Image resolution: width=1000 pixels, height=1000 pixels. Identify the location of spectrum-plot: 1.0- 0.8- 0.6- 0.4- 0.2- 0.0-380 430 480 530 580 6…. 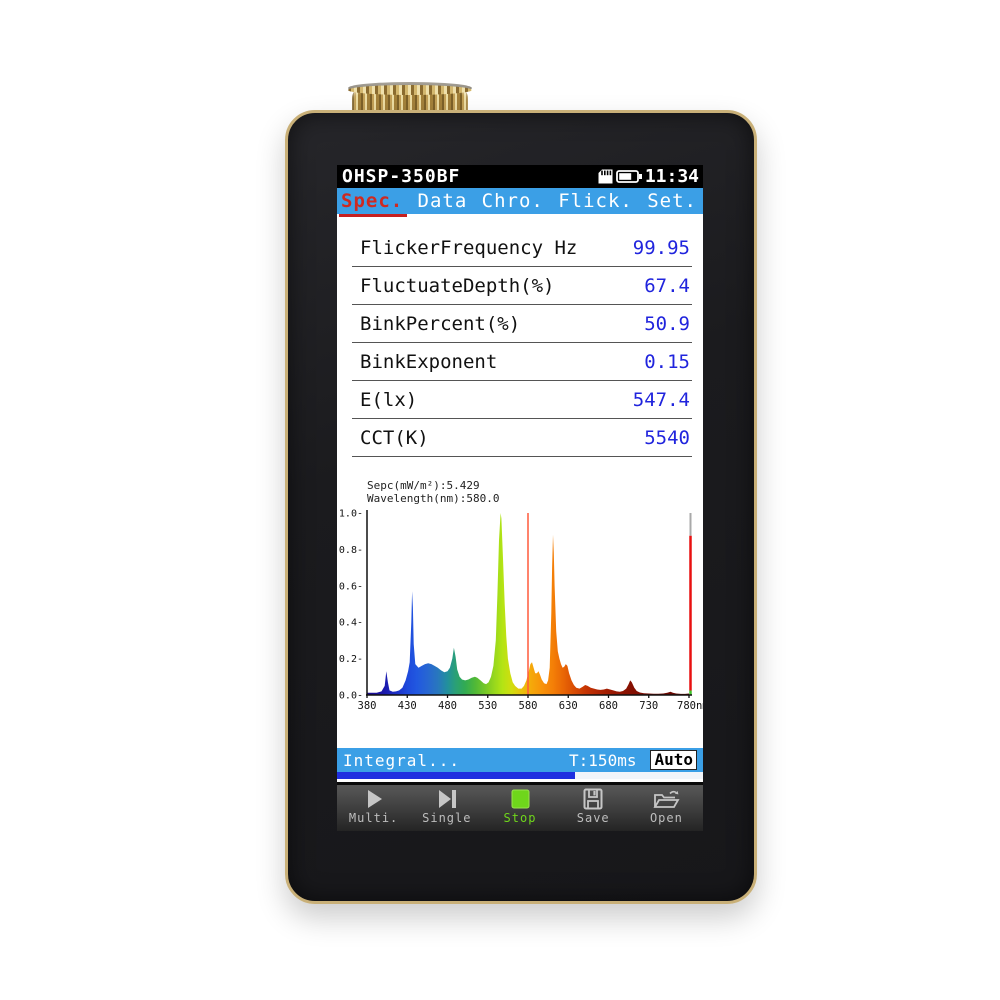
(521, 611).